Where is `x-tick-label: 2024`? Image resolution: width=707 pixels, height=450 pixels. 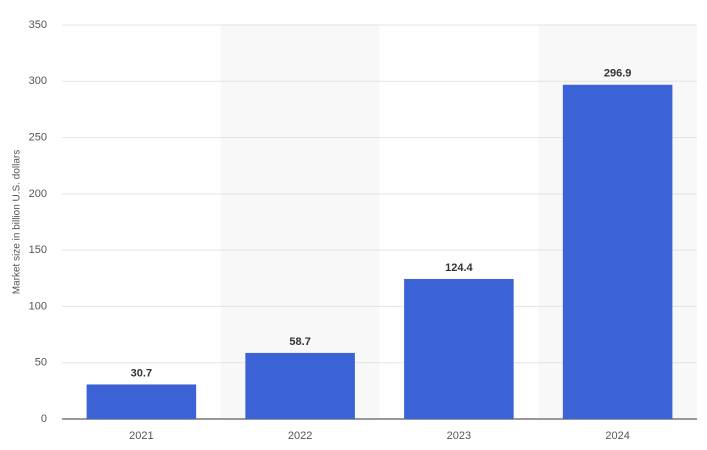
x-tick-label: 2024 is located at coordinates (617, 436).